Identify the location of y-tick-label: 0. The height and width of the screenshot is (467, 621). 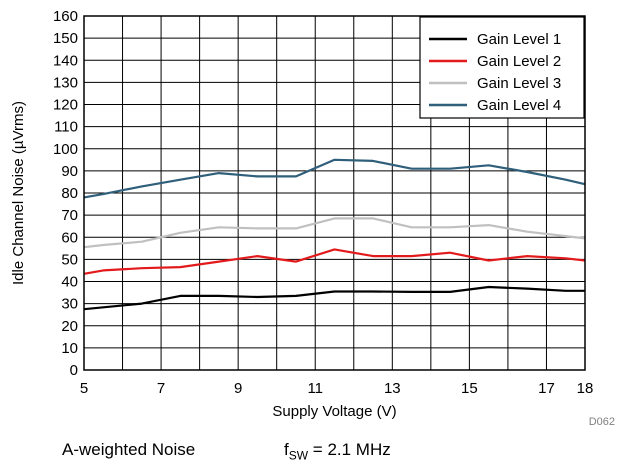
(74, 370).